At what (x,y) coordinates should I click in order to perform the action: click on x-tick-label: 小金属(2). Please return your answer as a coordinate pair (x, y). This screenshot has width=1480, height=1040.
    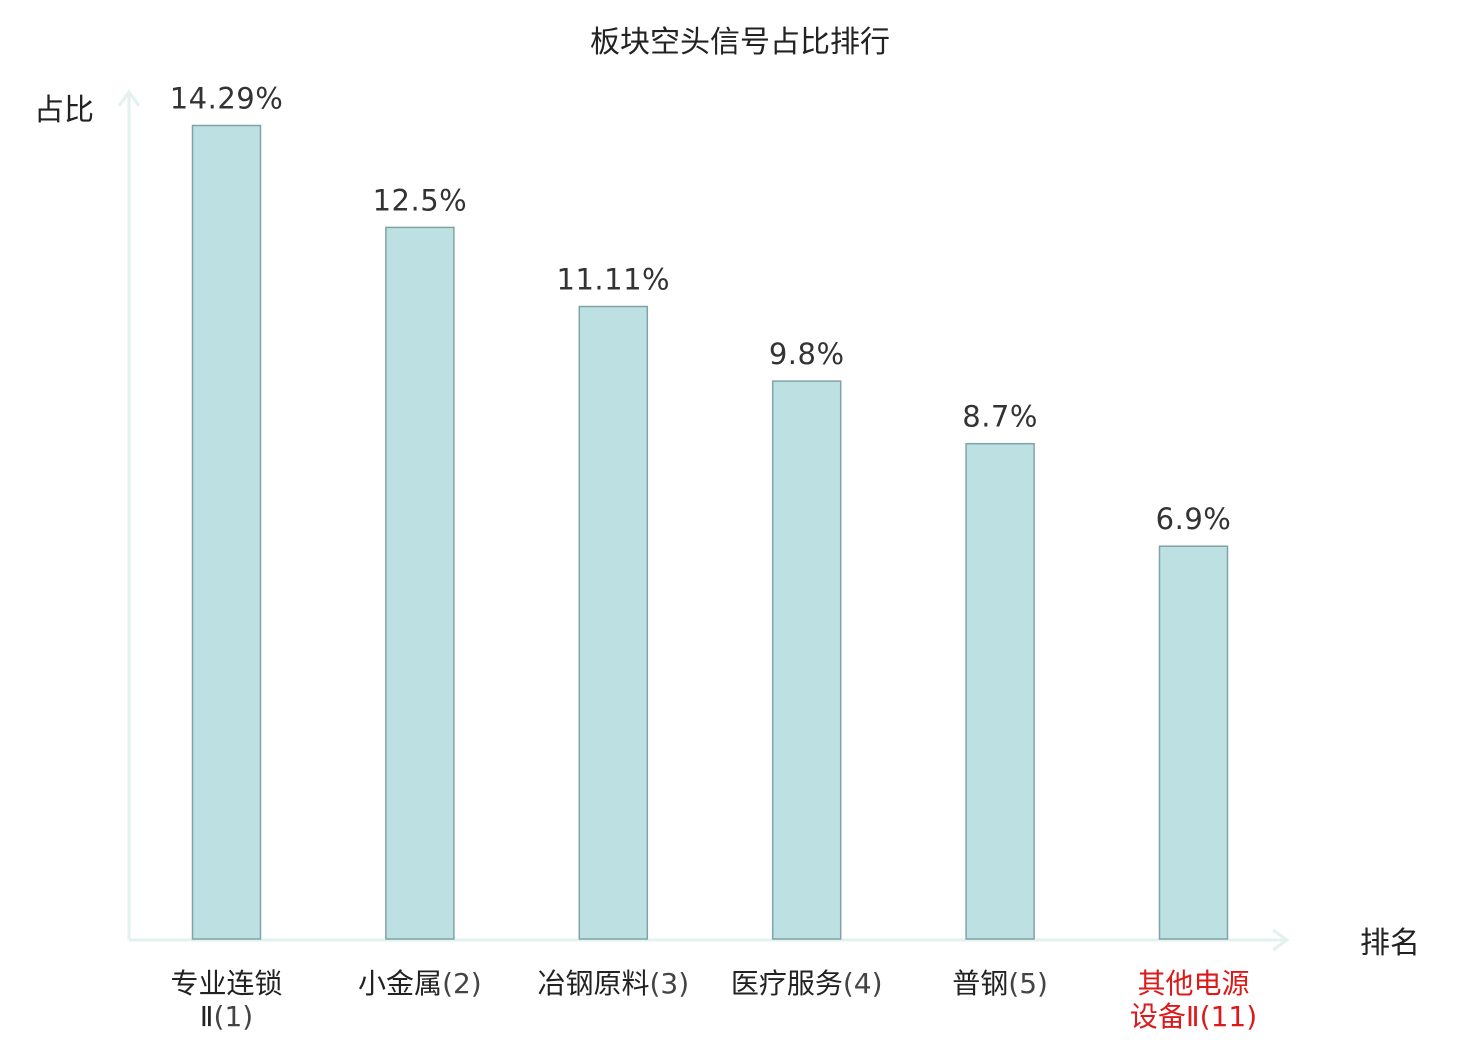
    Looking at the image, I should click on (420, 983).